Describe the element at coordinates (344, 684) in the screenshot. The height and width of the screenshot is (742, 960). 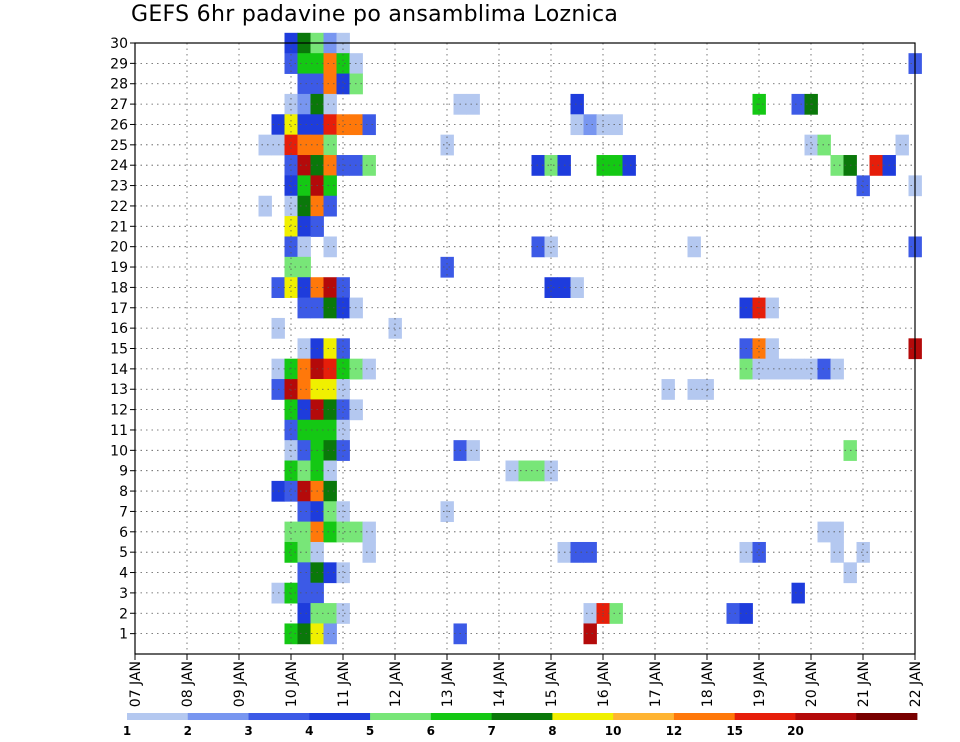
I see `x-tick-label: 11 JAN` at that location.